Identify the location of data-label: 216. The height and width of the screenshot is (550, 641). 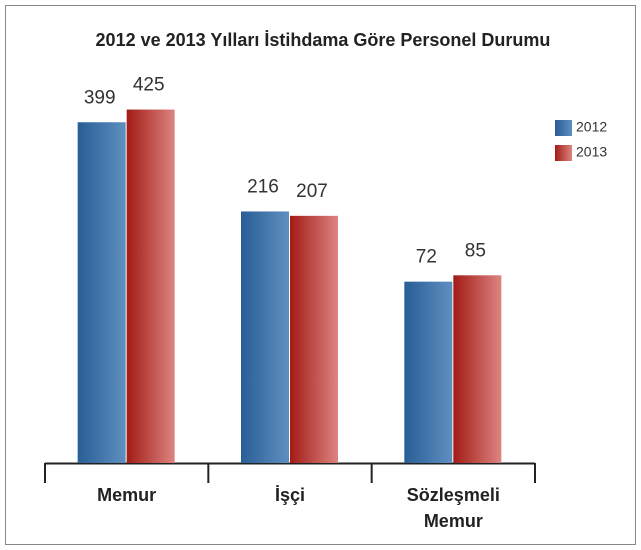
(263, 186).